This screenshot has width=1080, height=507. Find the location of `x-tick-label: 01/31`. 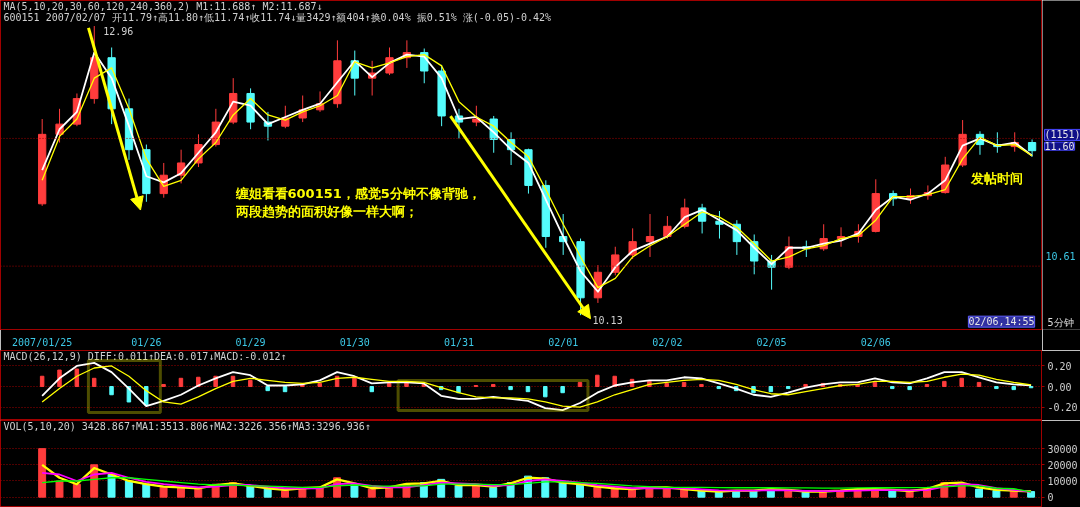

x-tick-label: 01/31 is located at coordinates (459, 342).